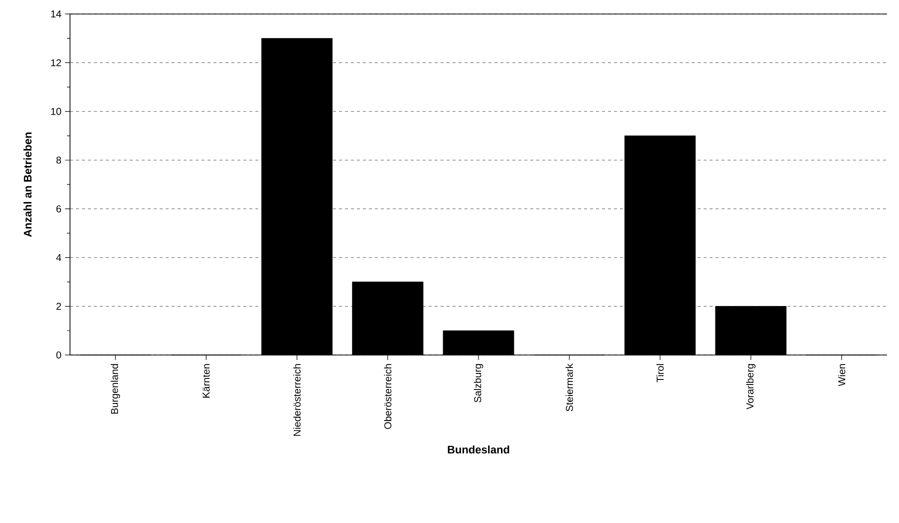 The width and height of the screenshot is (899, 523). I want to click on y-tick-label: 14, so click(56, 14).